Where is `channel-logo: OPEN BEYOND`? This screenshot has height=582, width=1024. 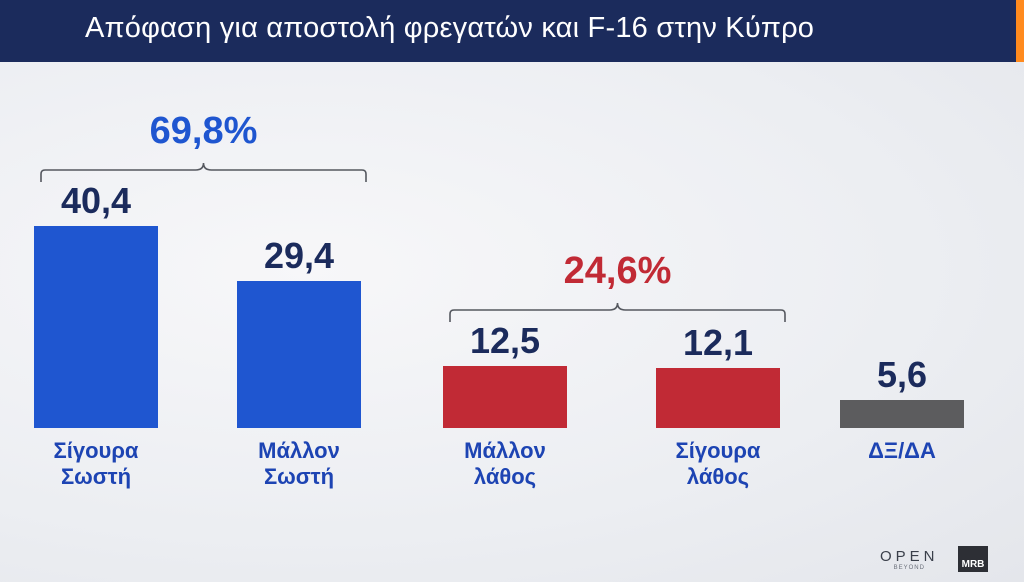 channel-logo: OPEN BEYOND is located at coordinates (909, 559).